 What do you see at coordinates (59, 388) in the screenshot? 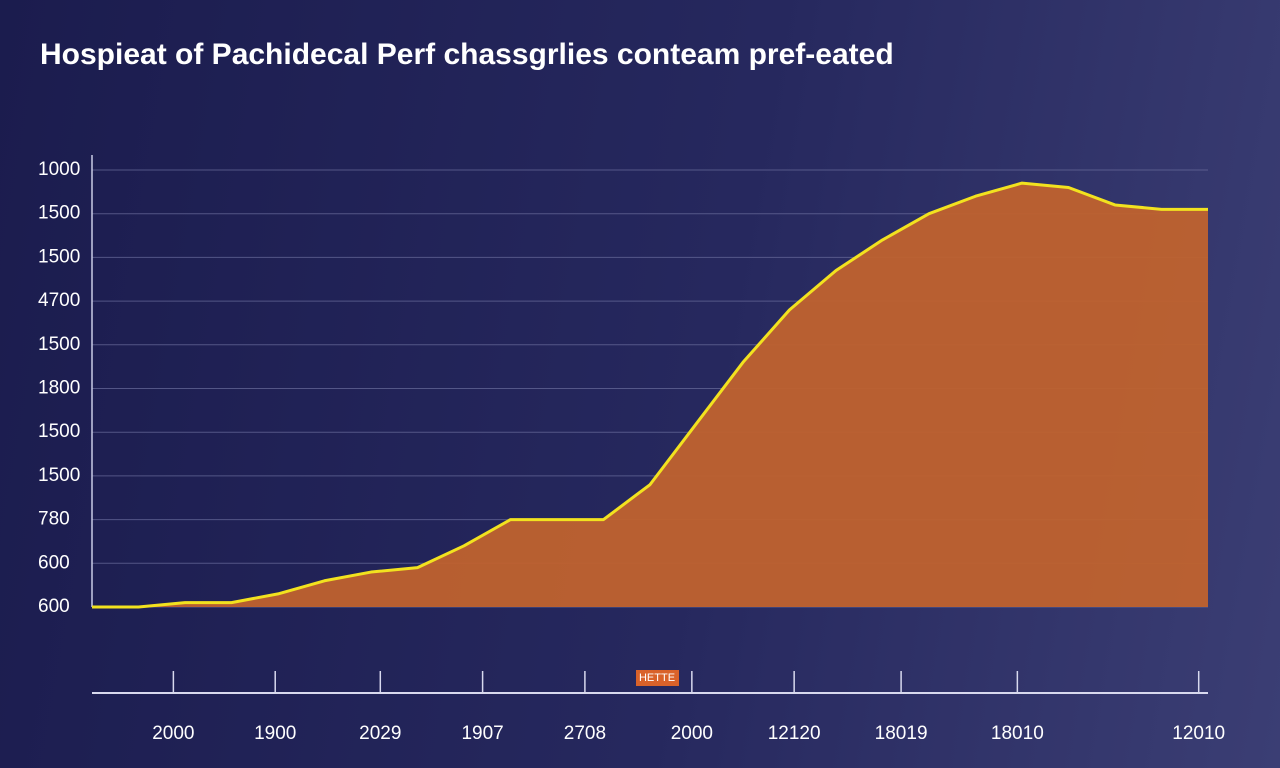
I see `y-tick-label: 1800` at bounding box center [59, 388].